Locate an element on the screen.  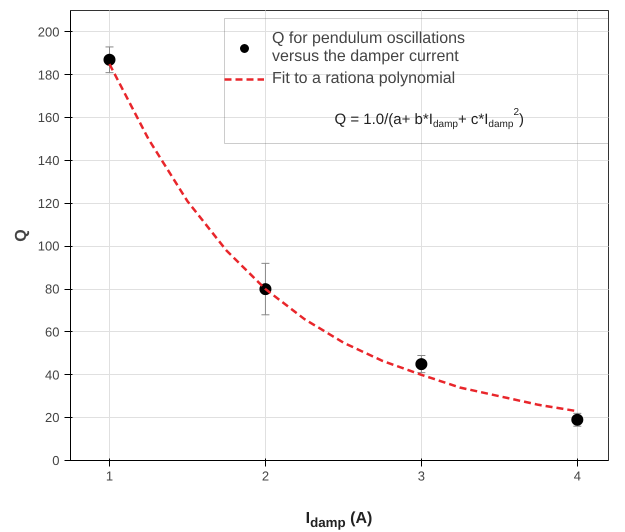
x-tick-label: 3 is located at coordinates (421, 476).